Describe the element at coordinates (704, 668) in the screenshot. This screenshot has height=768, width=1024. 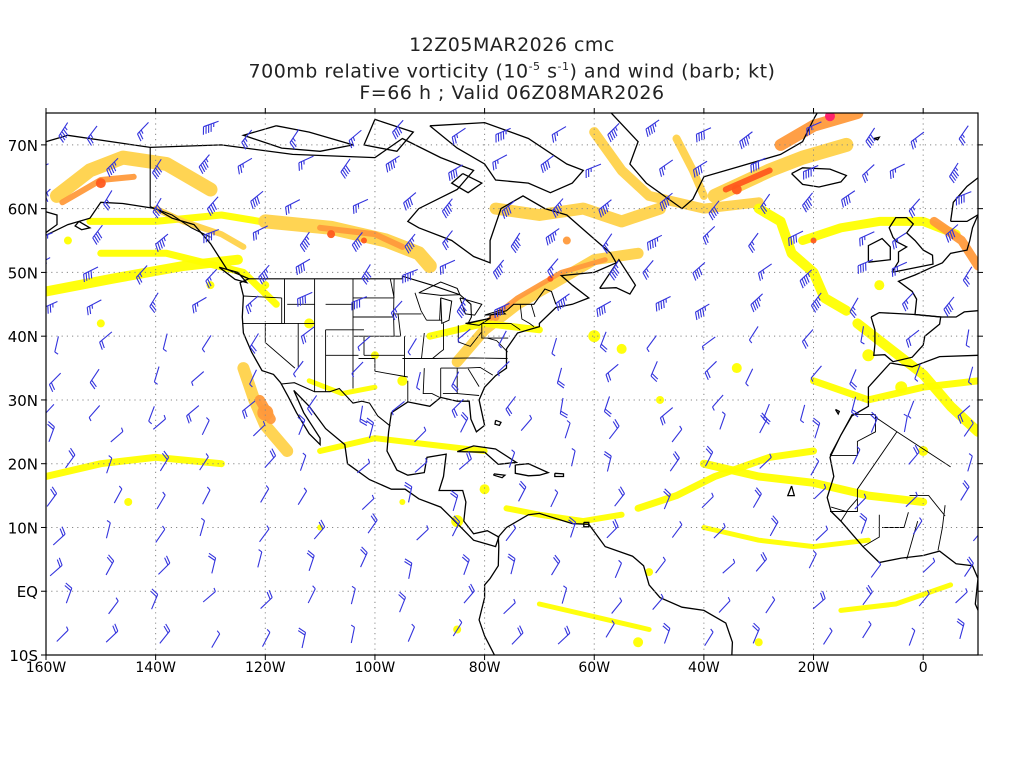
I see `lon-label: 40W` at that location.